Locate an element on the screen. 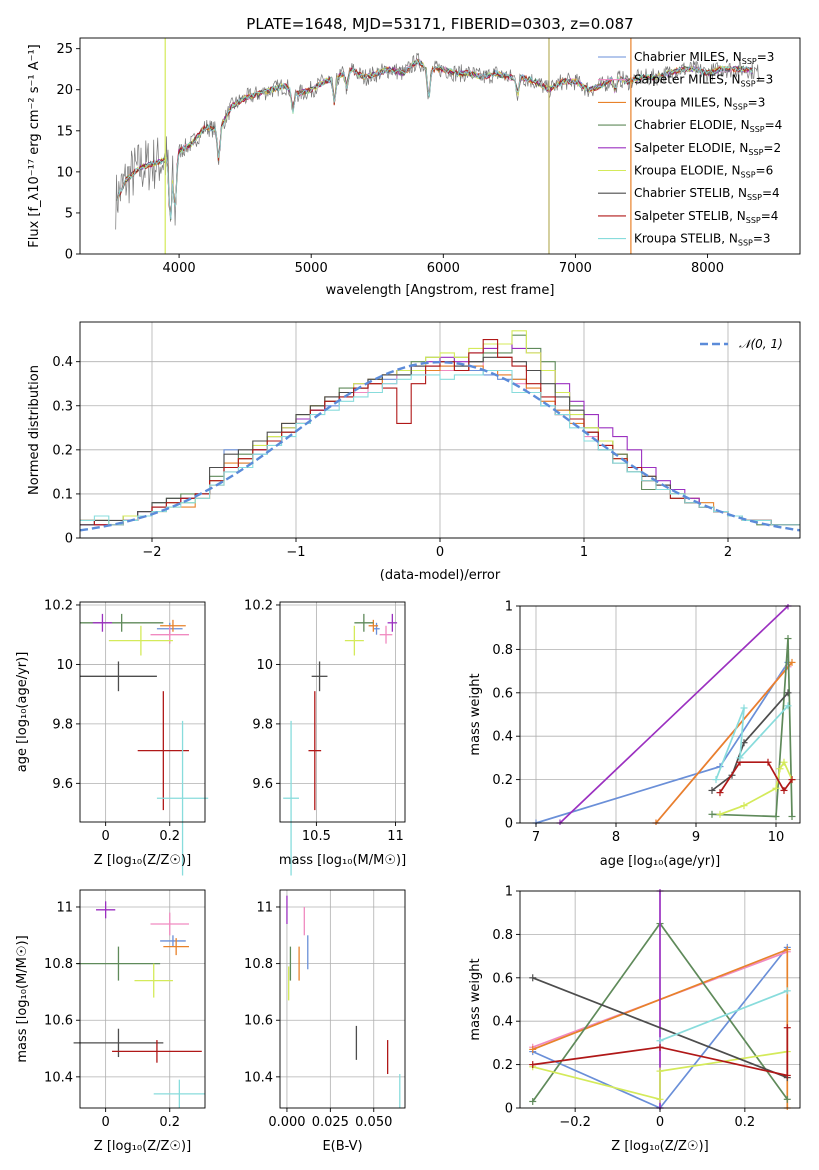 The width and height of the screenshot is (819, 1170). y-tick-label: 0.6 is located at coordinates (502, 978).